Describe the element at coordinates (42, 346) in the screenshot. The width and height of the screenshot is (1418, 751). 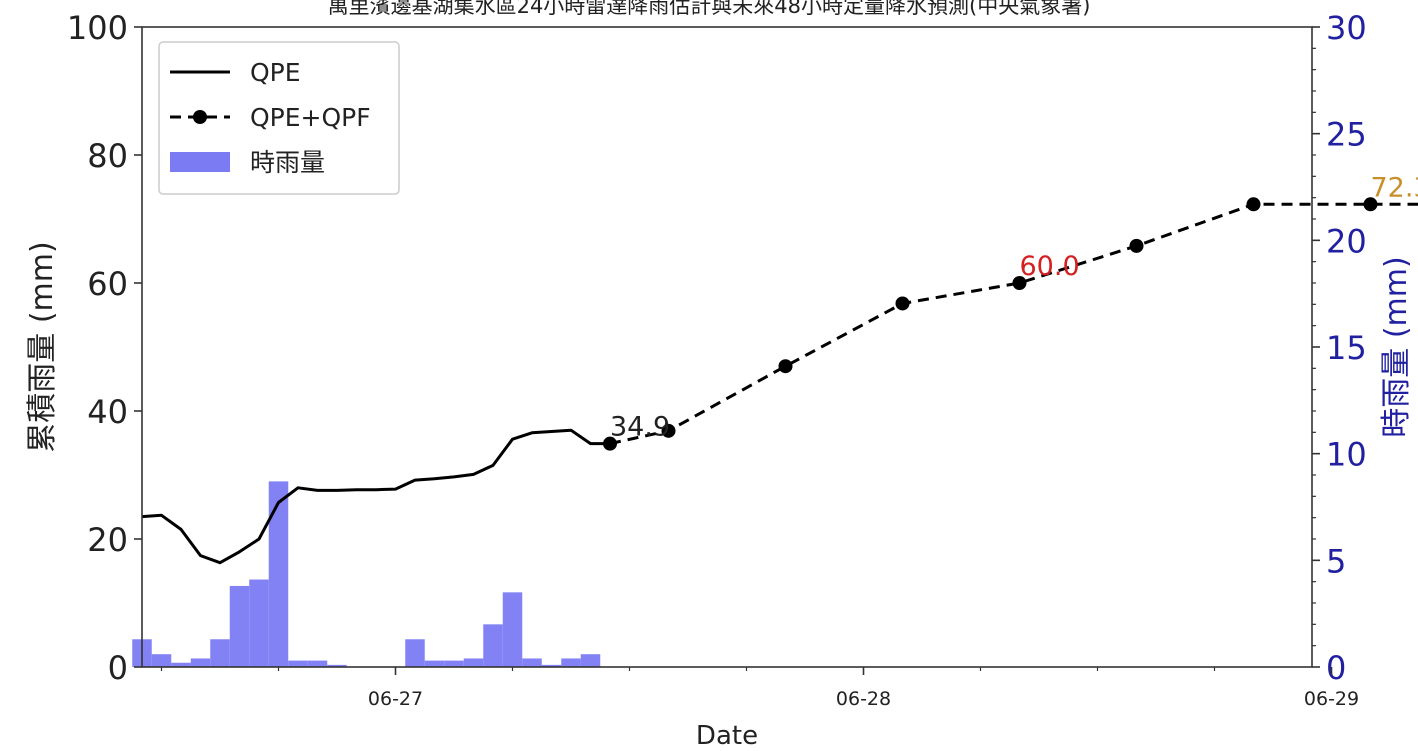
I see `left-axis-label: 累積雨量 (mm)` at that location.